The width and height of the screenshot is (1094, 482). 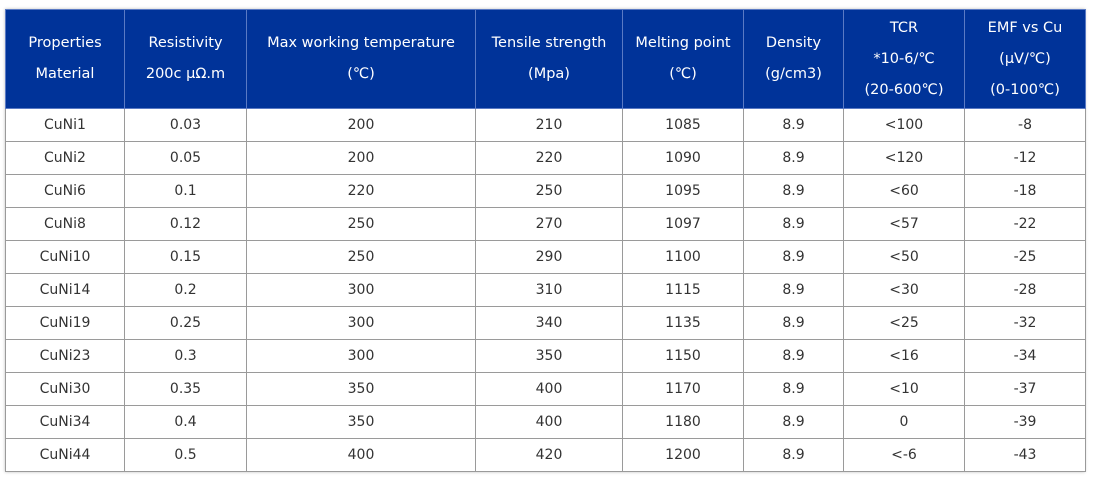 What do you see at coordinates (683, 422) in the screenshot?
I see `cell-melting-point: 1180` at bounding box center [683, 422].